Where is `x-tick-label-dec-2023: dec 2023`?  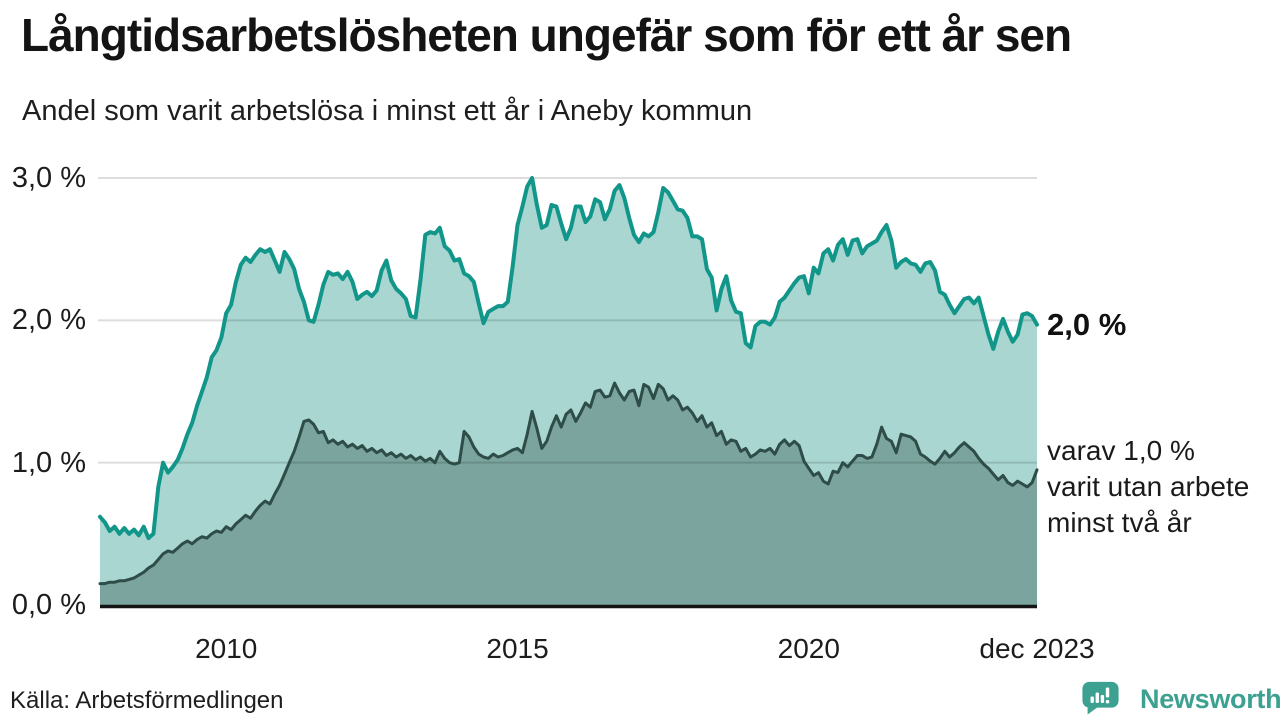 x-tick-label-dec-2023: dec 2023 is located at coordinates (1037, 648).